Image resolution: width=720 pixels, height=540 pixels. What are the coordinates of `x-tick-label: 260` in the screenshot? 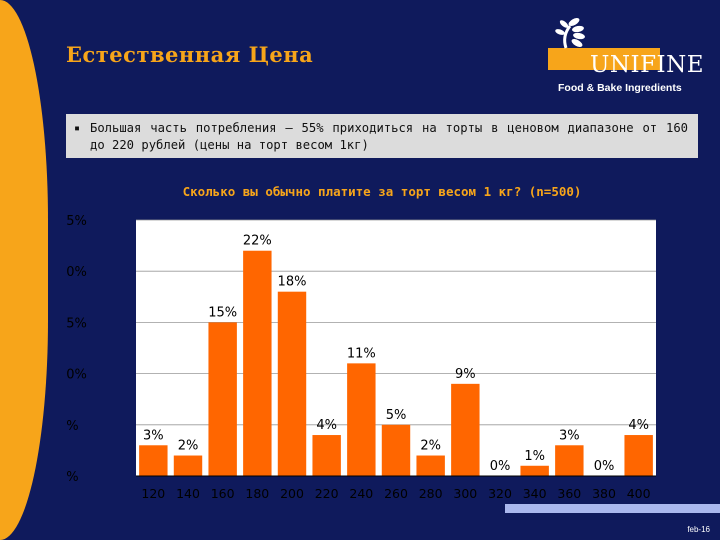 It's located at (396, 493).